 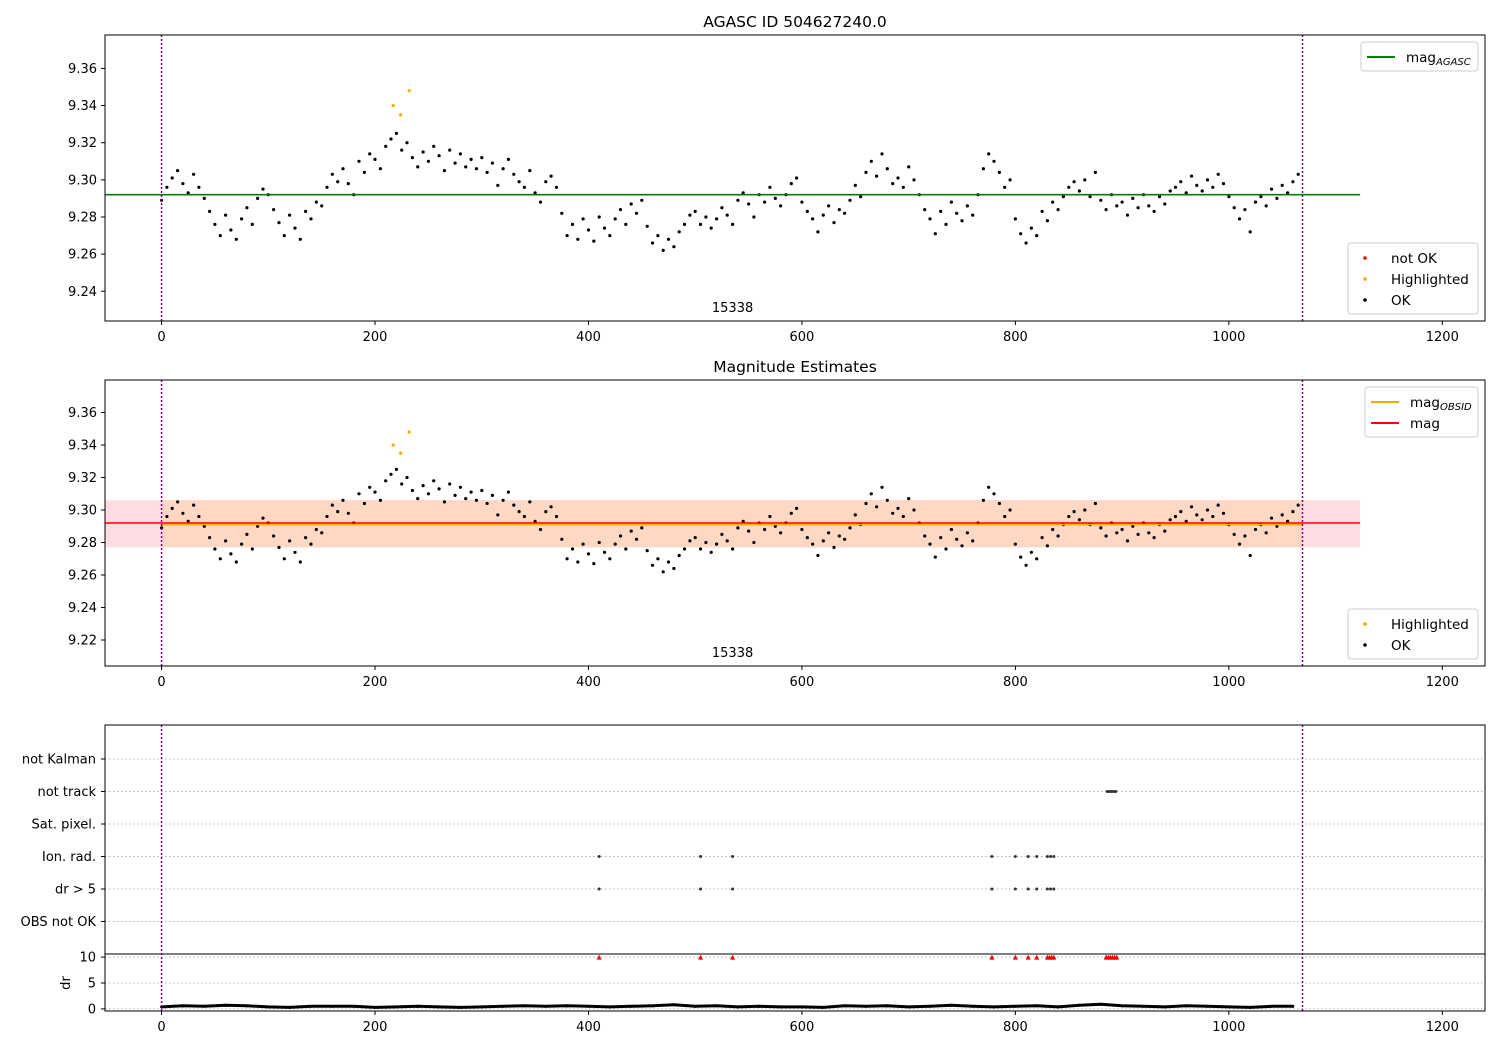 What do you see at coordinates (92, 984) in the screenshot?
I see `dr-tick-label: 5` at bounding box center [92, 984].